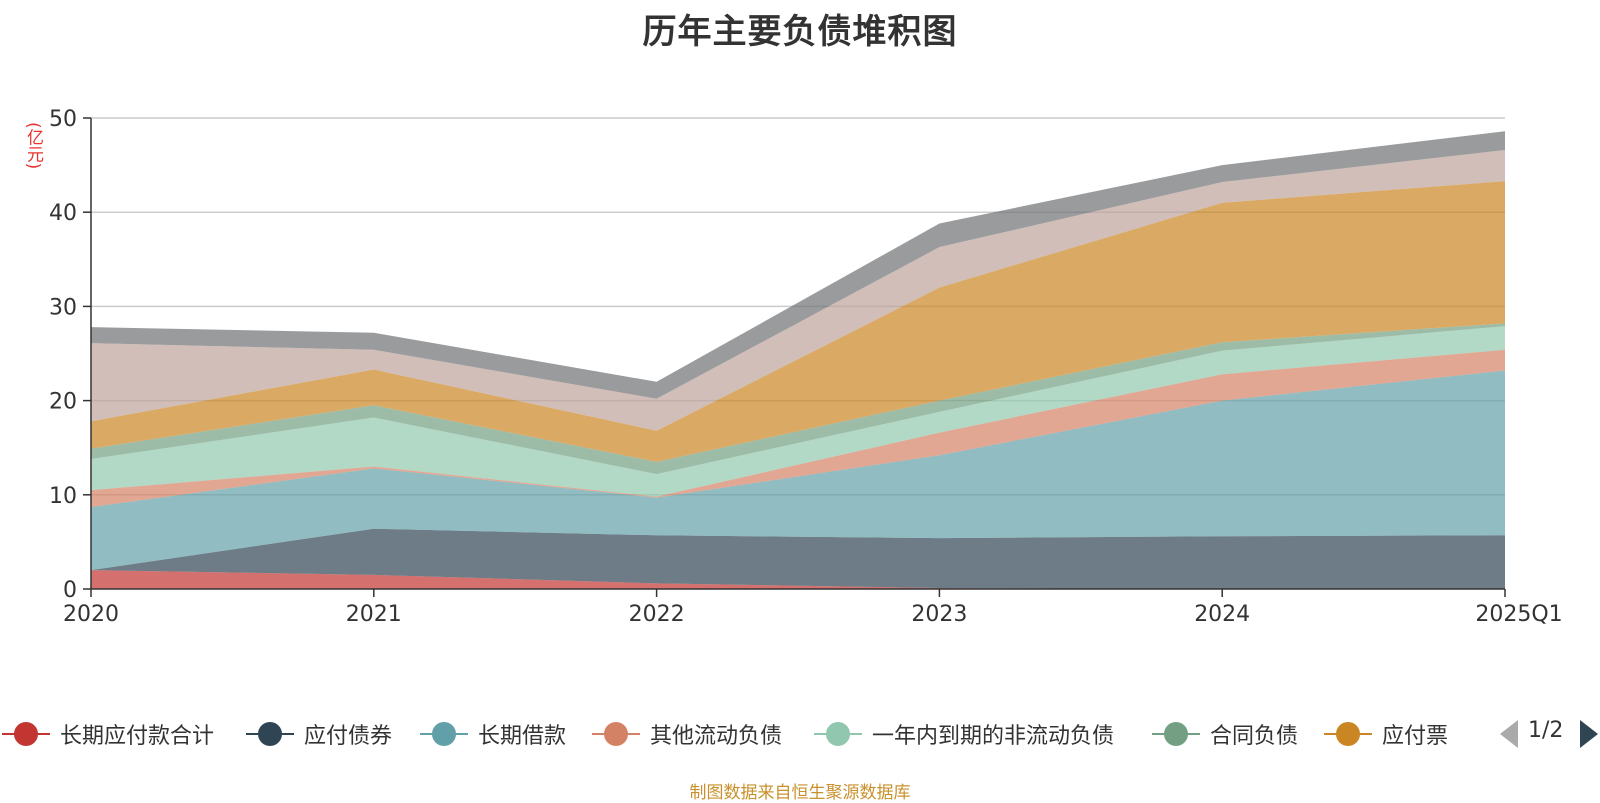 Image resolution: width=1600 pixels, height=803 pixels. What do you see at coordinates (800, 793) in the screenshot?
I see `source-note: 制图数据来自恒生聚源数据库` at bounding box center [800, 793].